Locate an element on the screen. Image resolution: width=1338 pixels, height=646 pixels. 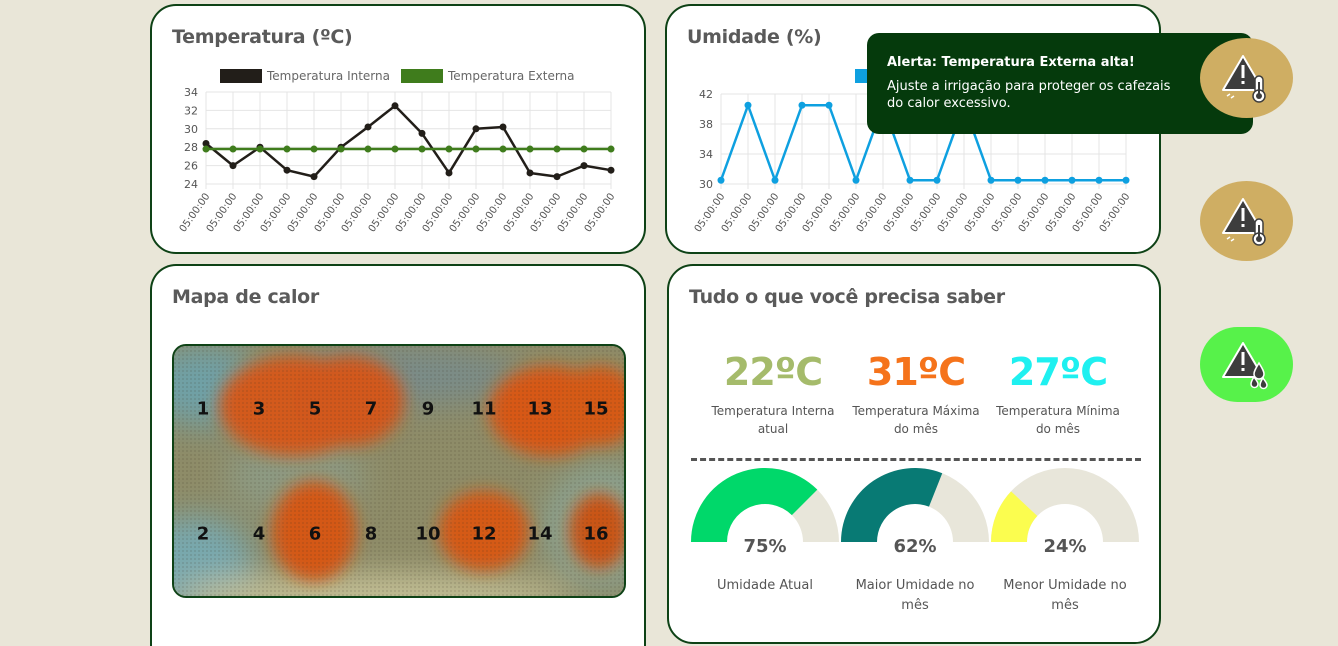
heatmap-sensor-label: 9 is located at coordinates (428, 409).